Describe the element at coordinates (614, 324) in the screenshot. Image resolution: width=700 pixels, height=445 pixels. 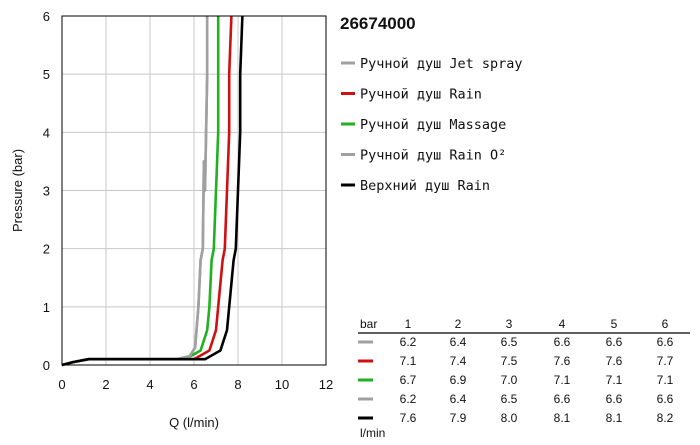
I see `table-header-pressure: 5` at that location.